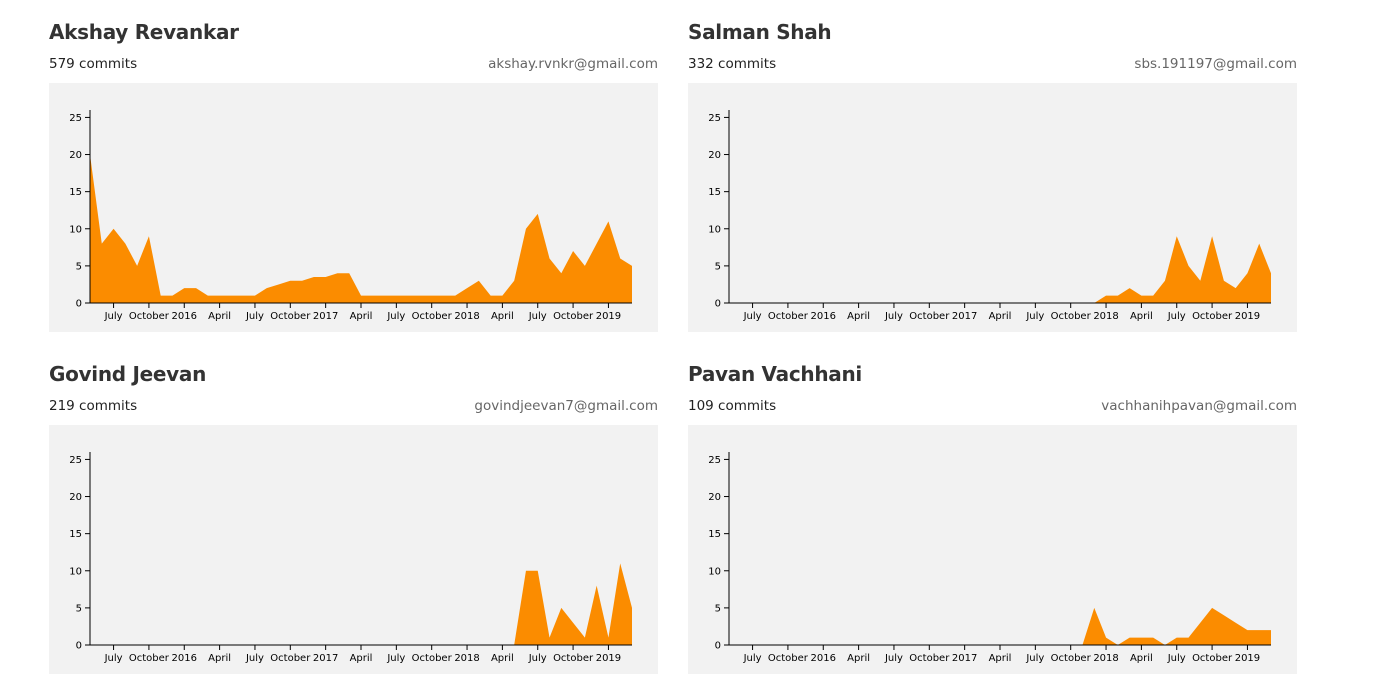  Describe the element at coordinates (1215, 64) in the screenshot. I see `contributor-email: sbs.191197@gmail.com` at that location.